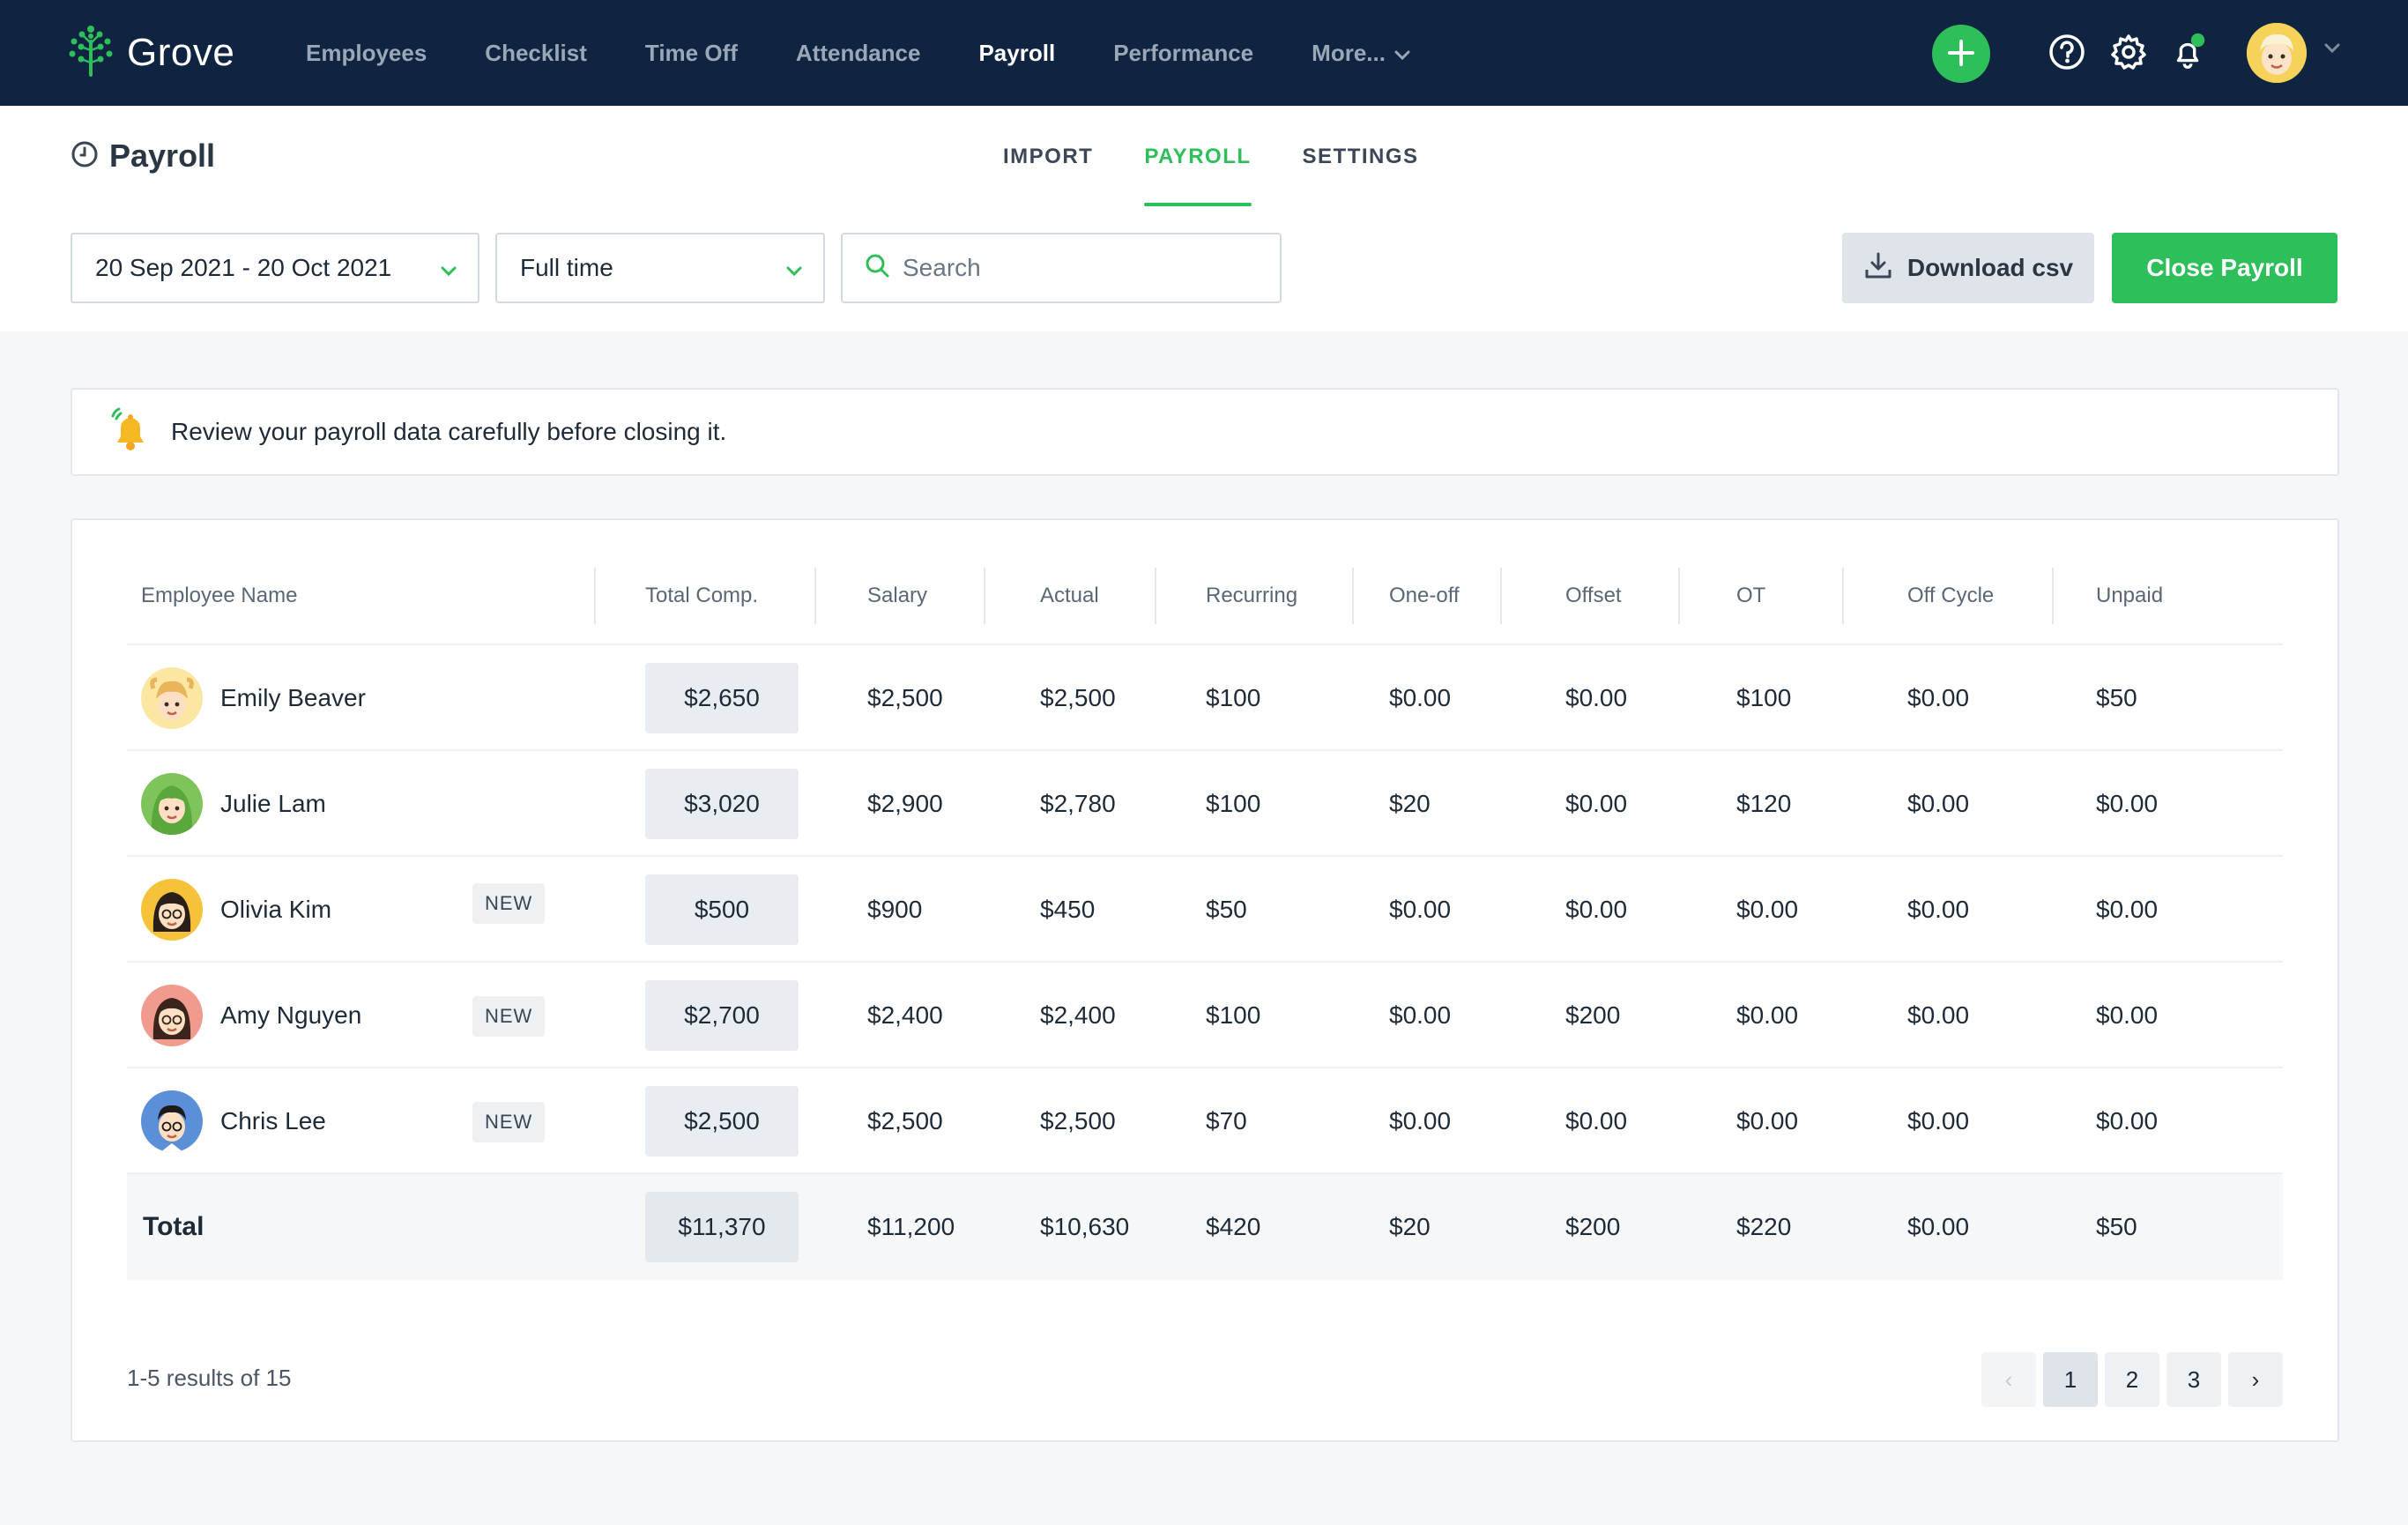  What do you see at coordinates (1048, 157) in the screenshot?
I see `tab-import: IMPORT` at bounding box center [1048, 157].